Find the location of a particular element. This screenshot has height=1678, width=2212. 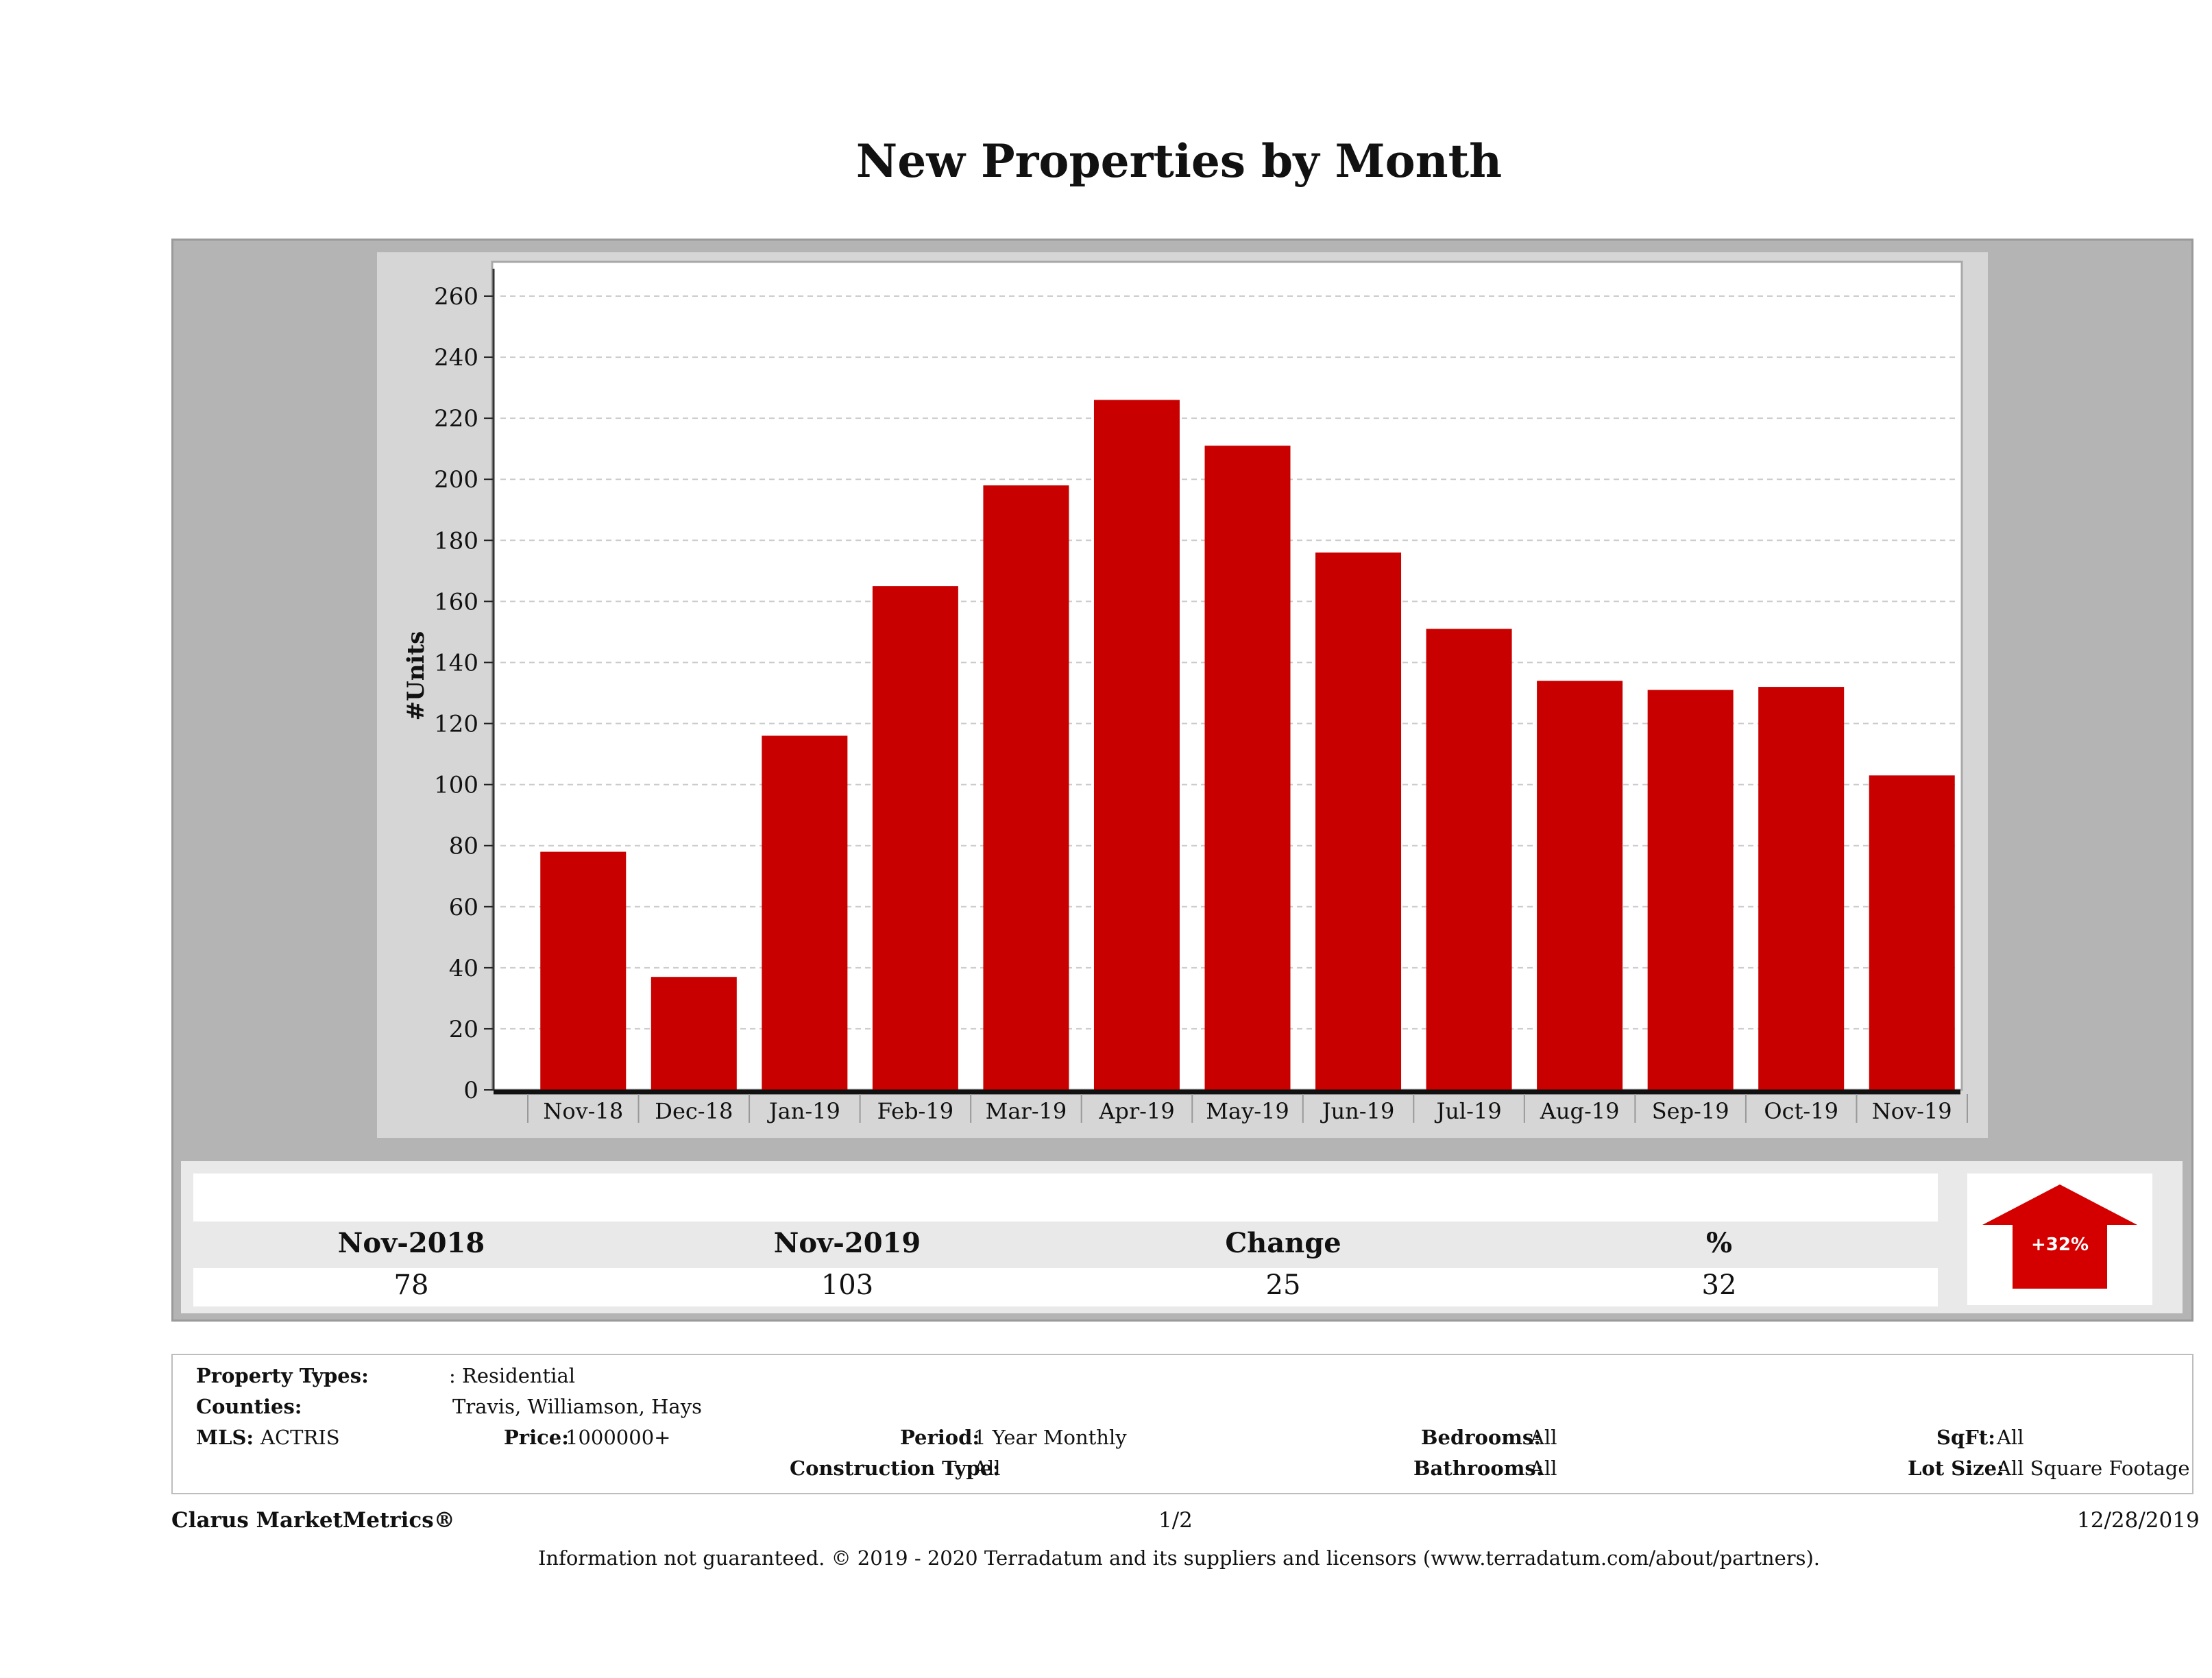

arrow-up-icon: +32% is located at coordinates (2060, 1236).